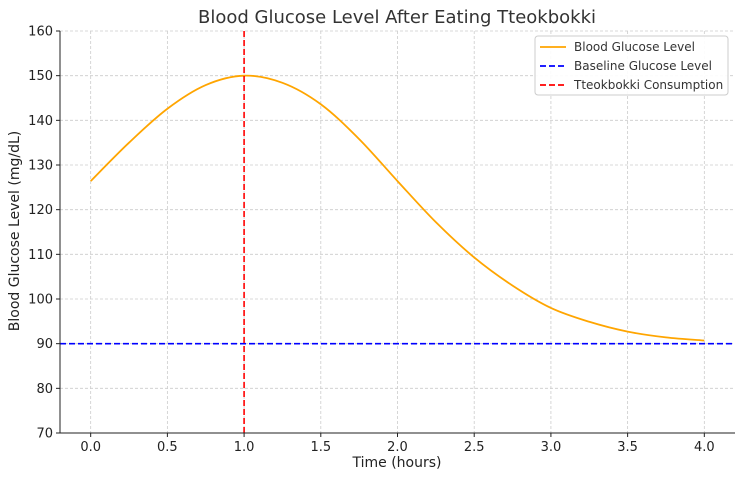 This screenshot has height=479, width=743. What do you see at coordinates (15, 231) in the screenshot?
I see `y-axis-title: Blood Glucose Level (mg/dL)` at bounding box center [15, 231].